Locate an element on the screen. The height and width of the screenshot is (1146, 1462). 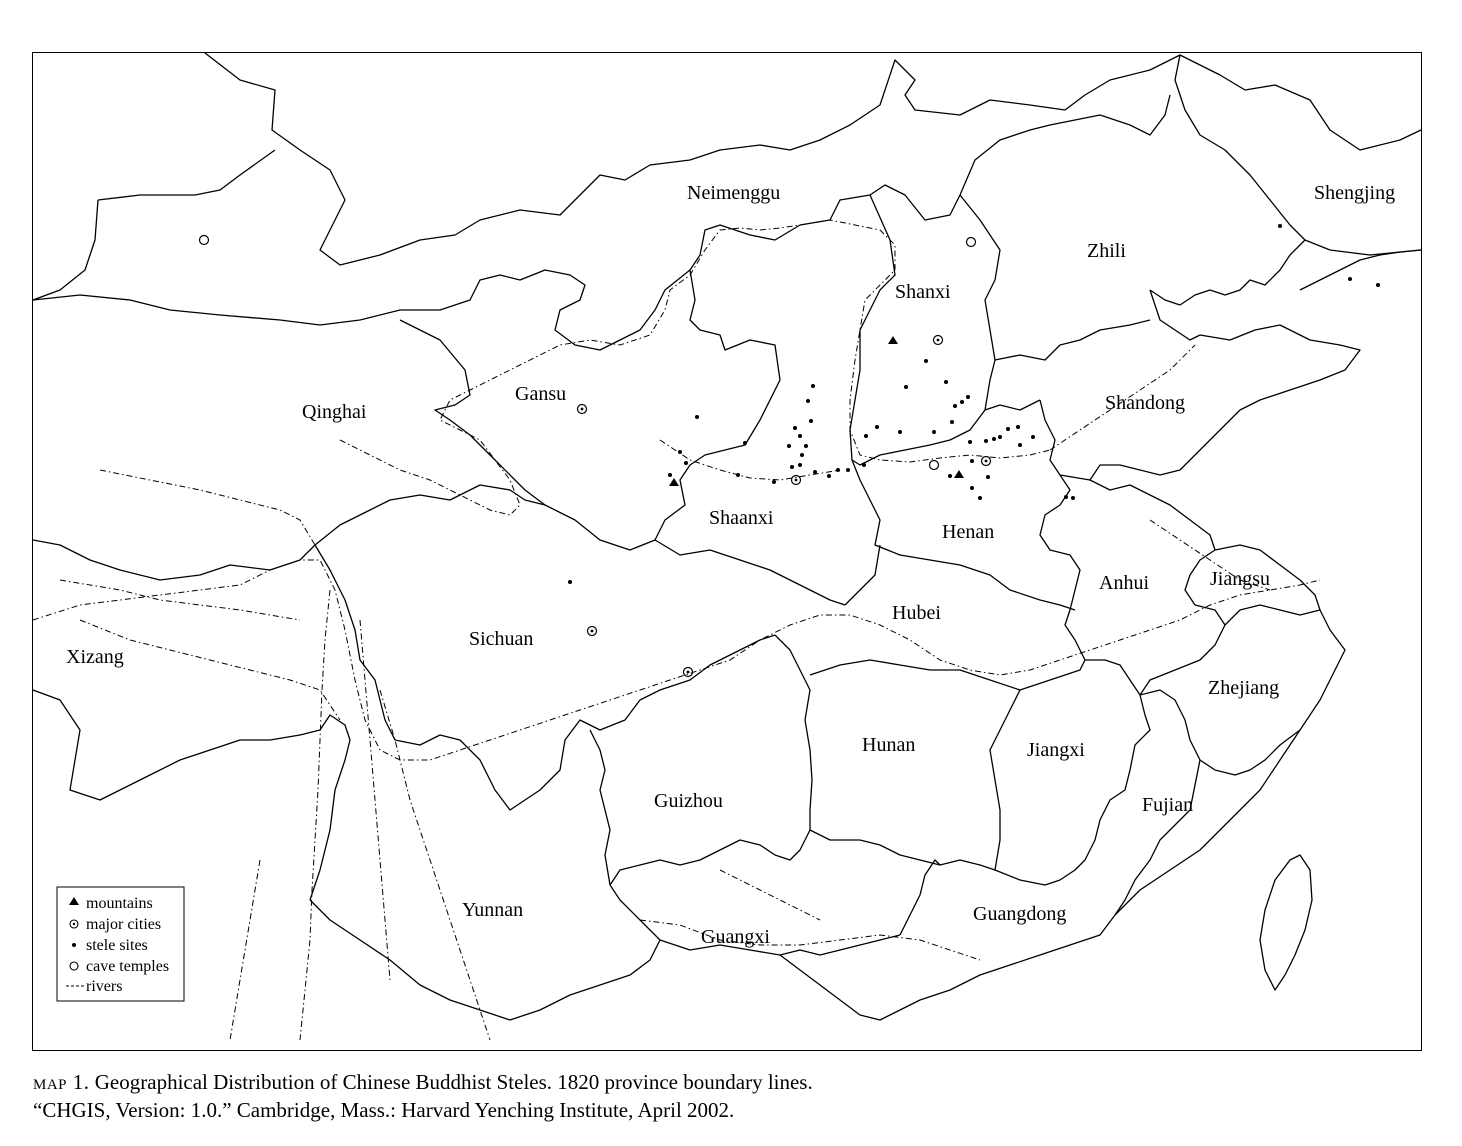
legend-mountains-label: mountains is located at coordinates (119, 903).